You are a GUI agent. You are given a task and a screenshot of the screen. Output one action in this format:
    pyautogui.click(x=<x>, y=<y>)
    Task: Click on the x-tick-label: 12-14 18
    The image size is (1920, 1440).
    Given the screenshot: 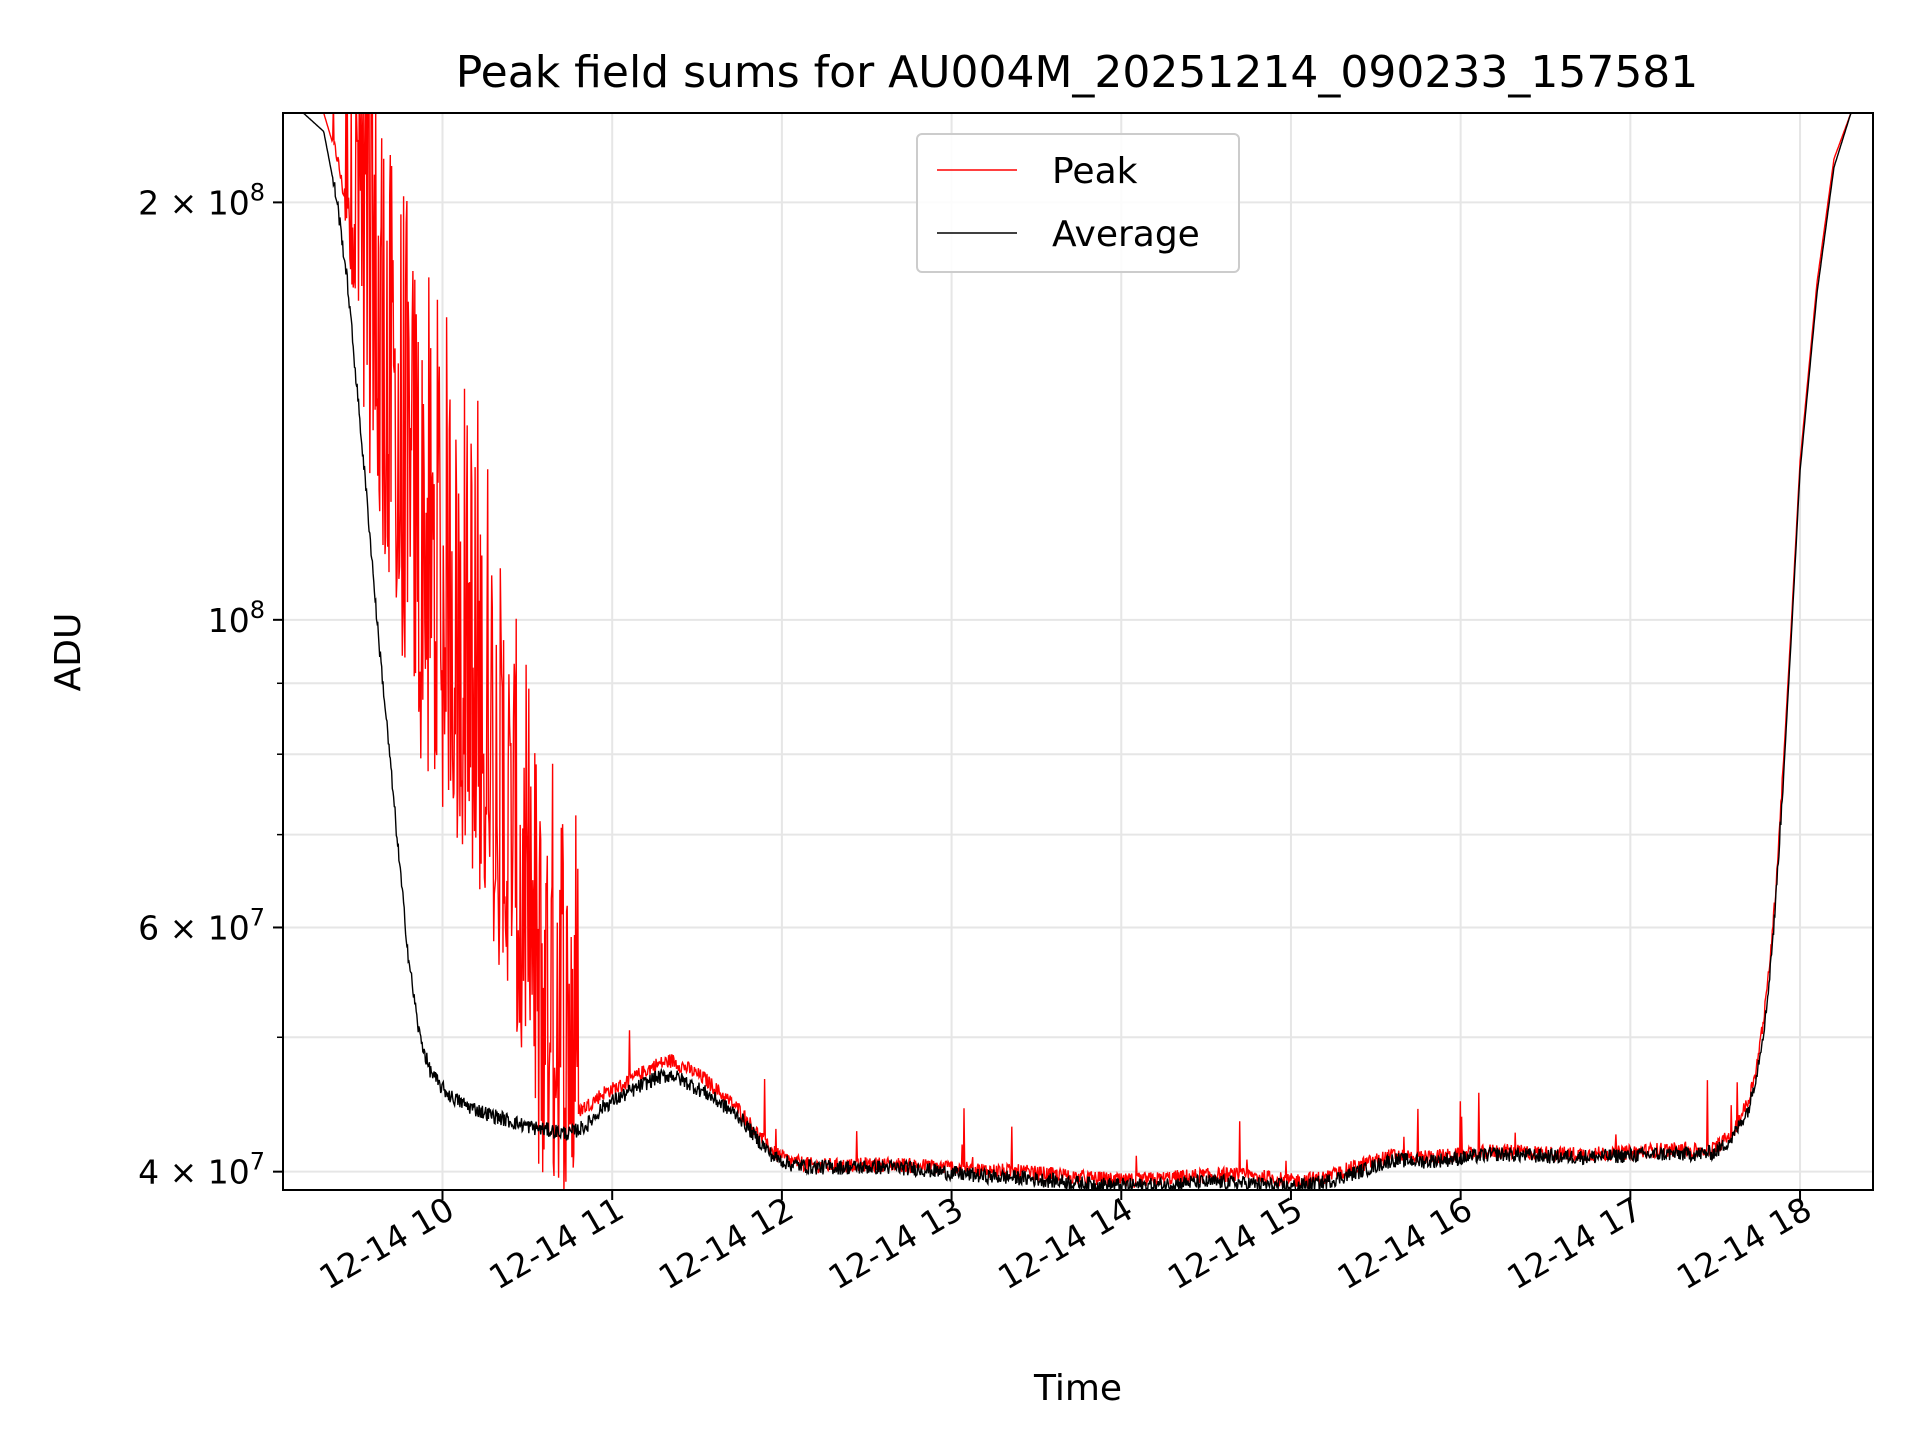 What is the action you would take?
    pyautogui.click(x=1744, y=1243)
    